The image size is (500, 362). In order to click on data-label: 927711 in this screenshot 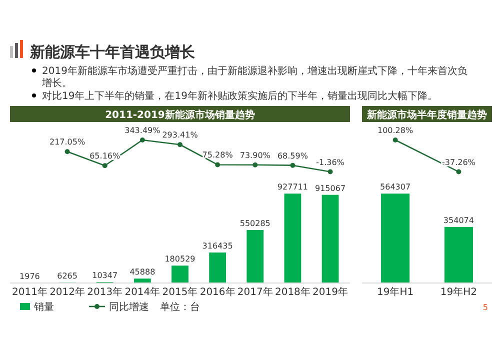, I will do `click(292, 187)`.